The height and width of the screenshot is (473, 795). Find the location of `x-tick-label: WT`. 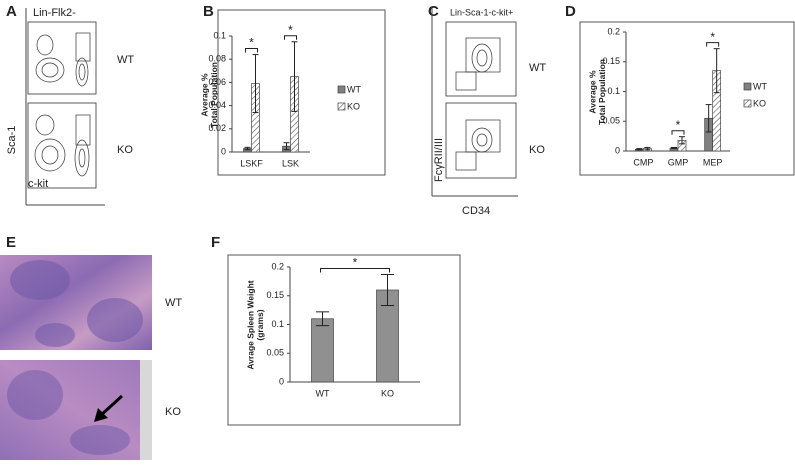

x-tick-label: WT is located at coordinates (323, 393).